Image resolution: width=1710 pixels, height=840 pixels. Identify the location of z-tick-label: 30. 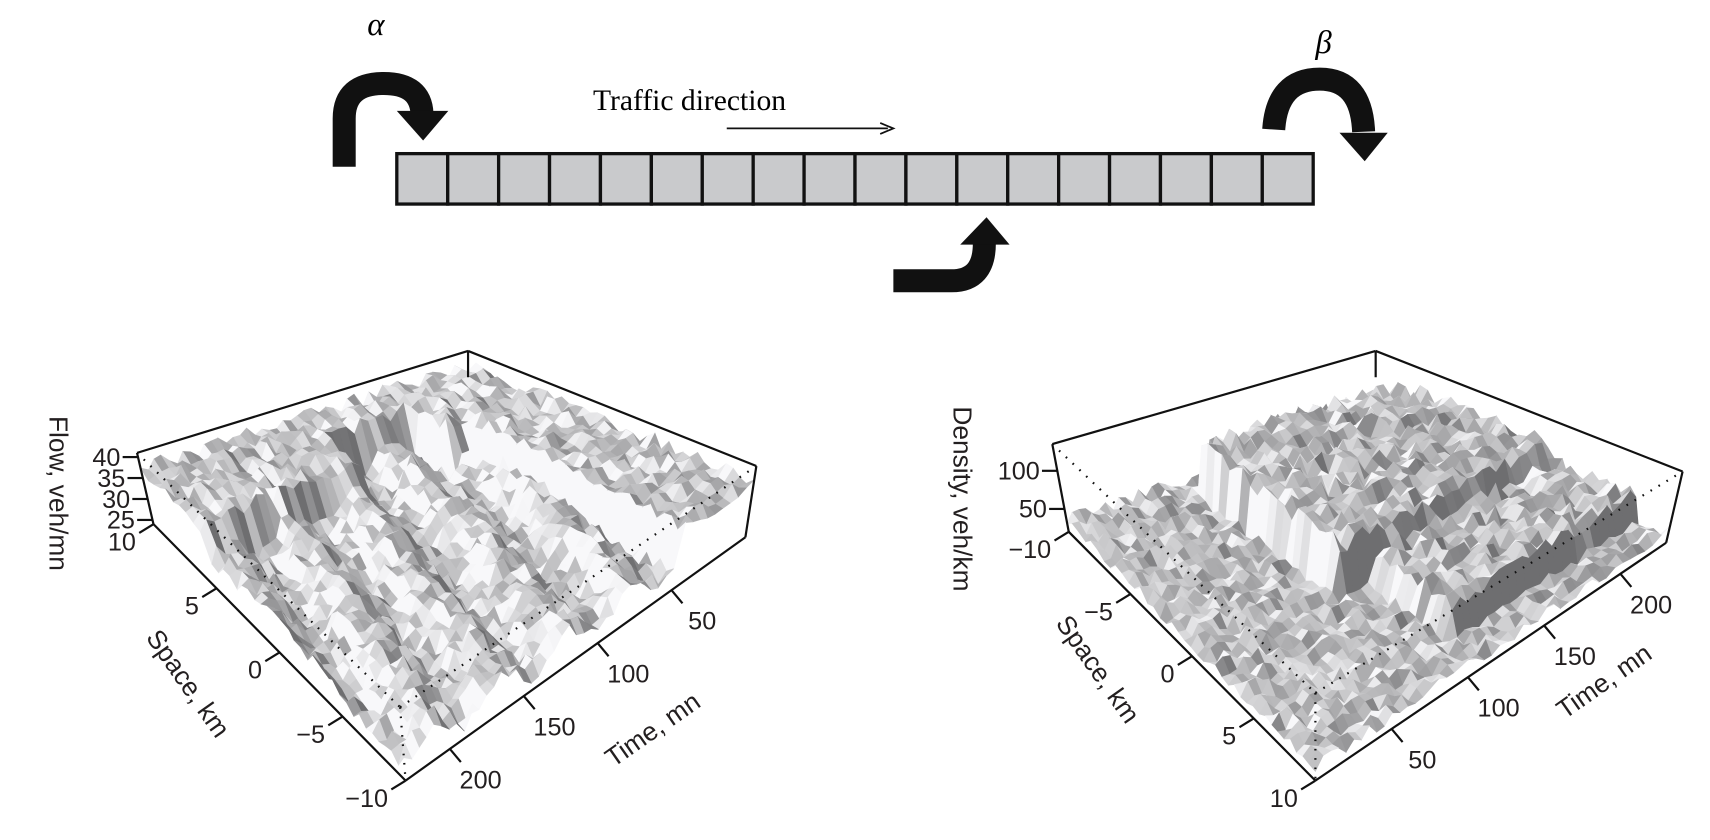
(116, 500).